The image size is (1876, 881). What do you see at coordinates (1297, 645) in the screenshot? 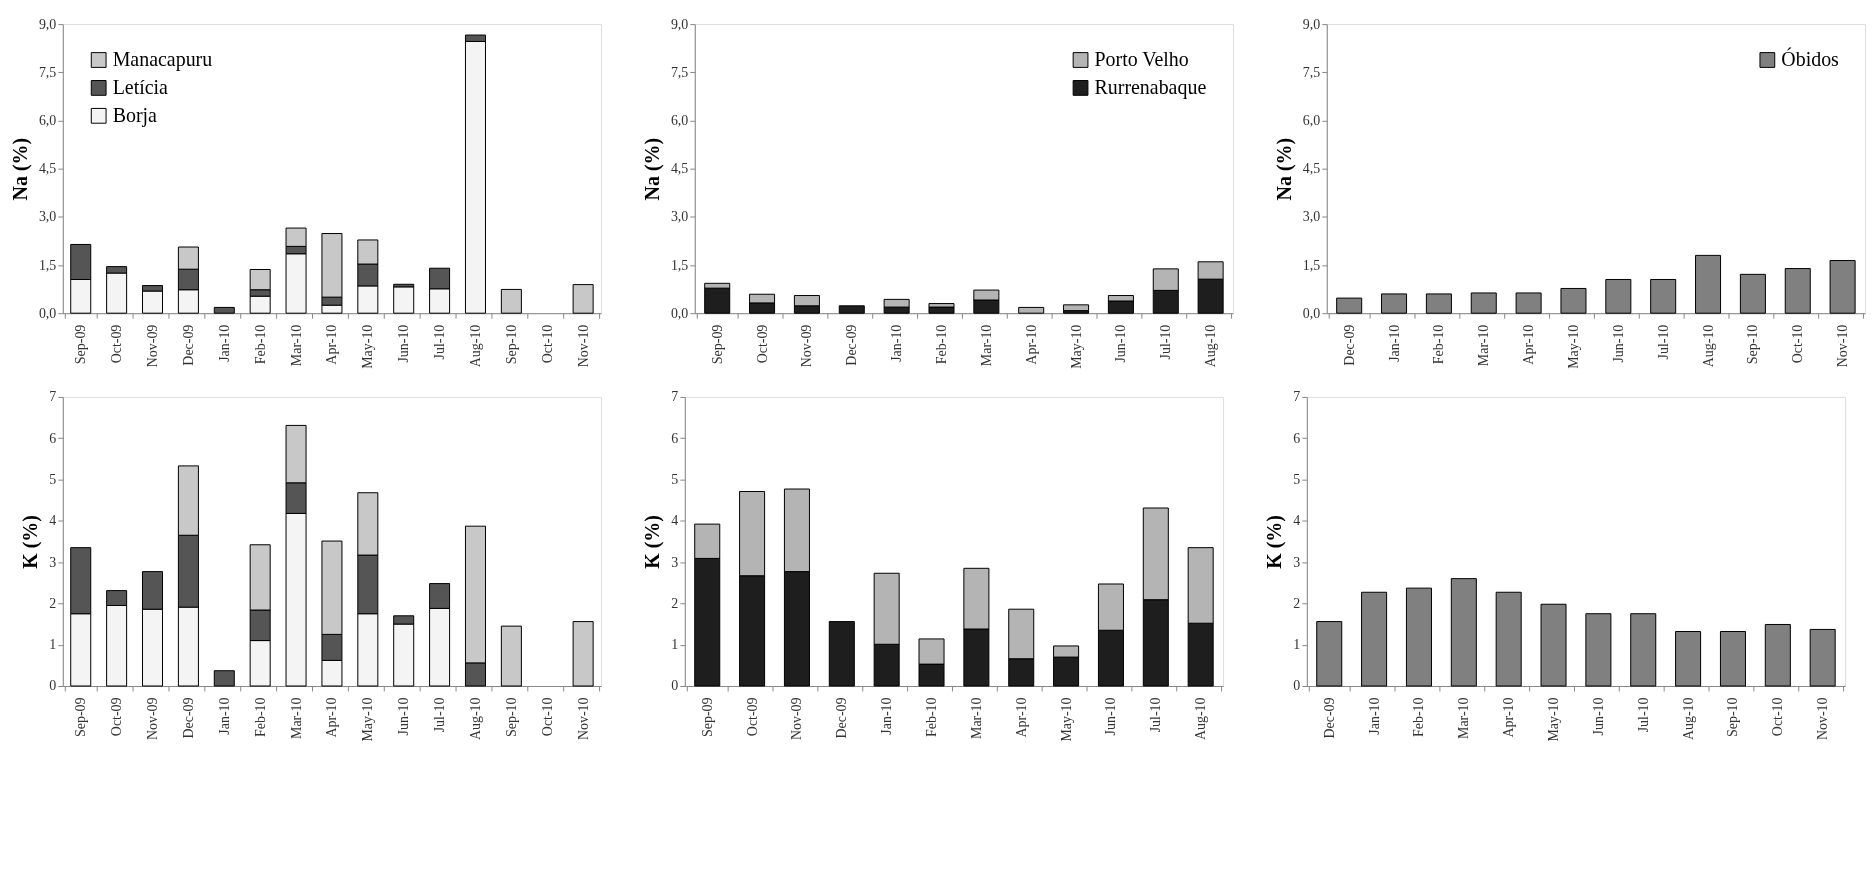
I see `y-tick-label: 1` at bounding box center [1297, 645].